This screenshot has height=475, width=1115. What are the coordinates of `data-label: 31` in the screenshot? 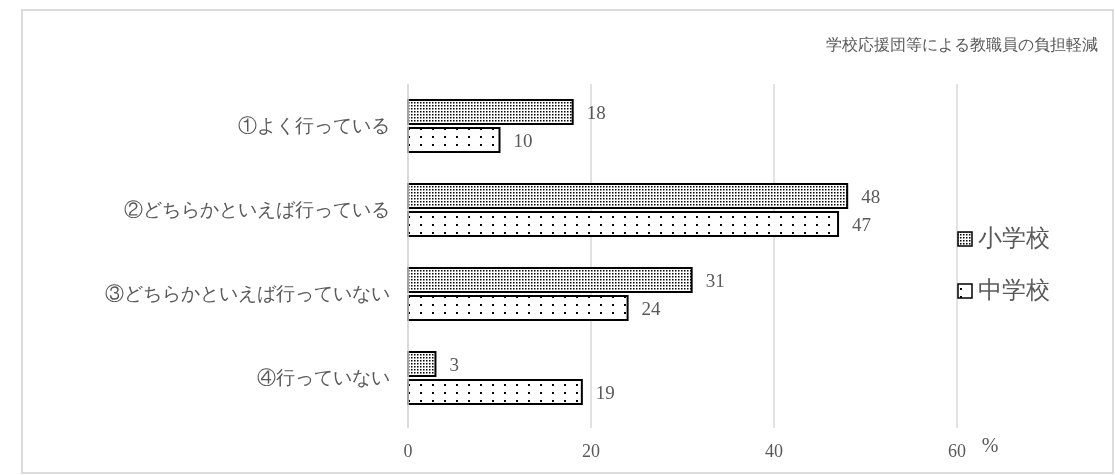 It's located at (715, 280).